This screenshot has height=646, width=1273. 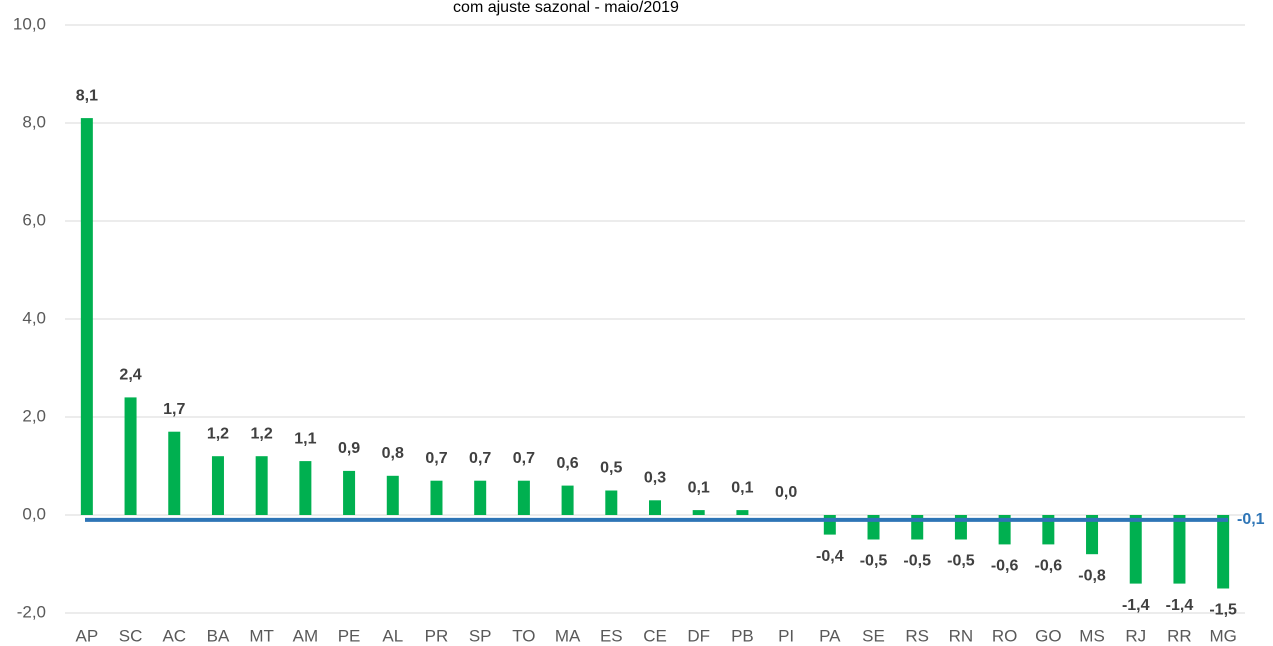 I want to click on value-label: 1,1, so click(x=305, y=438).